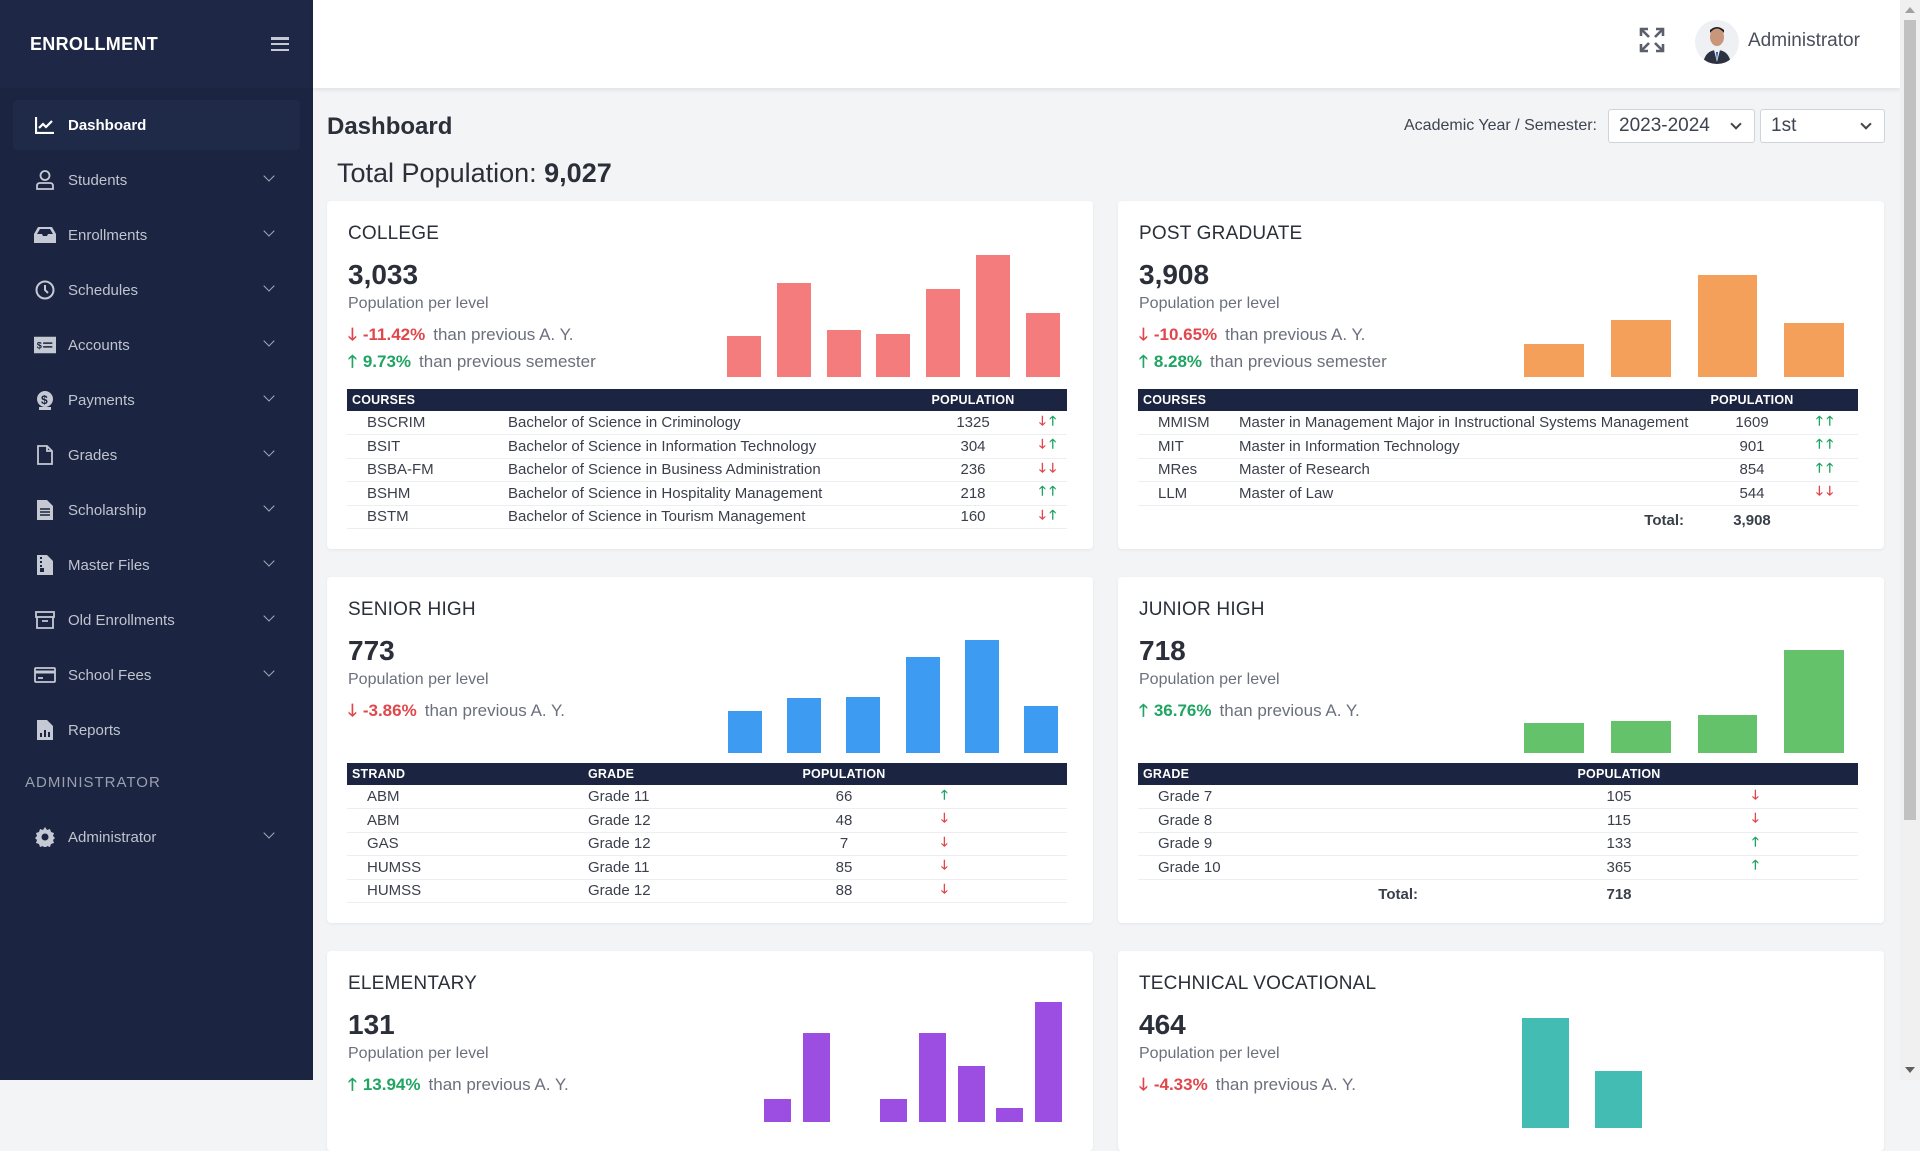 The height and width of the screenshot is (1151, 1920). What do you see at coordinates (156, 125) in the screenshot?
I see `sidebar-item-dashboard: Dashboard` at bounding box center [156, 125].